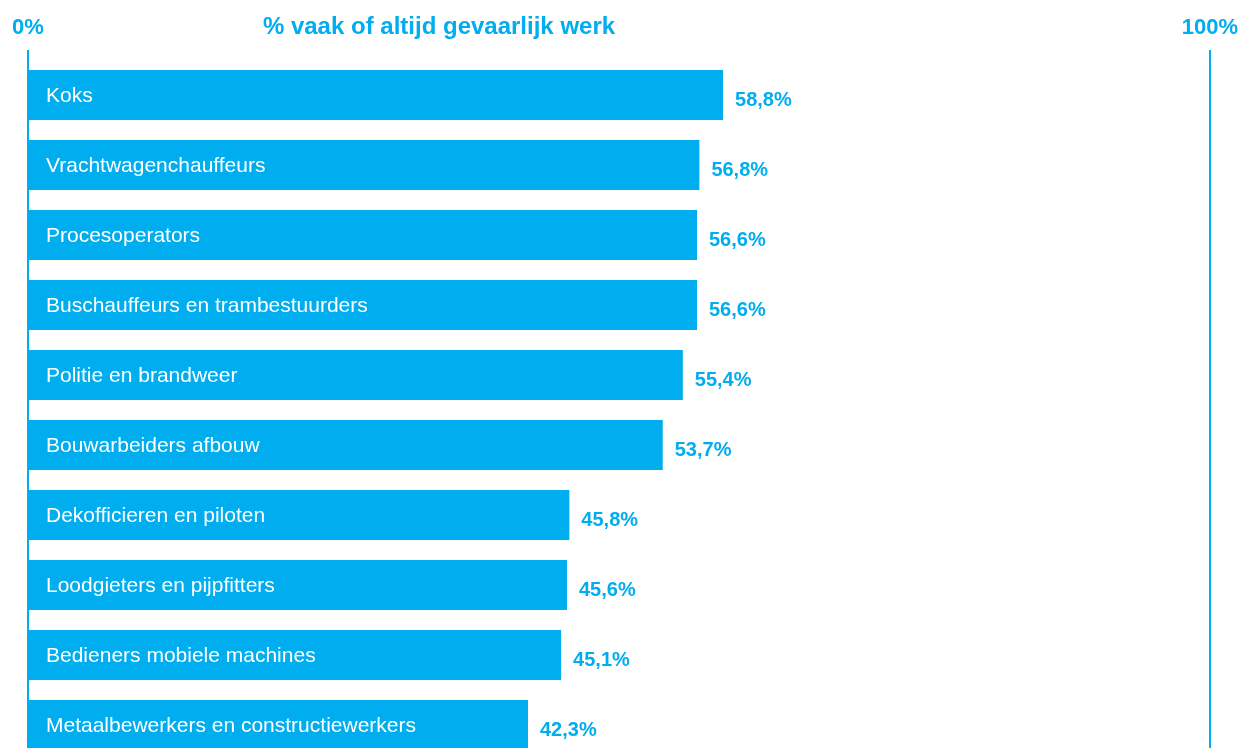 The width and height of the screenshot is (1249, 756). Describe the element at coordinates (602, 659) in the screenshot. I see `data-label: 45,1%` at that location.